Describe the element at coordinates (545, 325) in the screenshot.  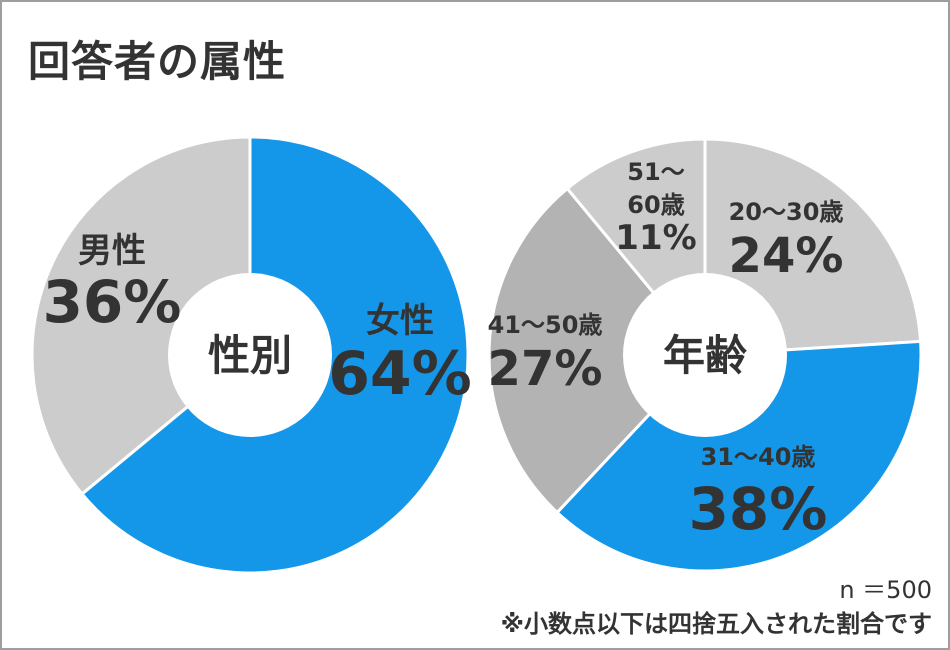
I see `slice-label: 41〜50歳` at that location.